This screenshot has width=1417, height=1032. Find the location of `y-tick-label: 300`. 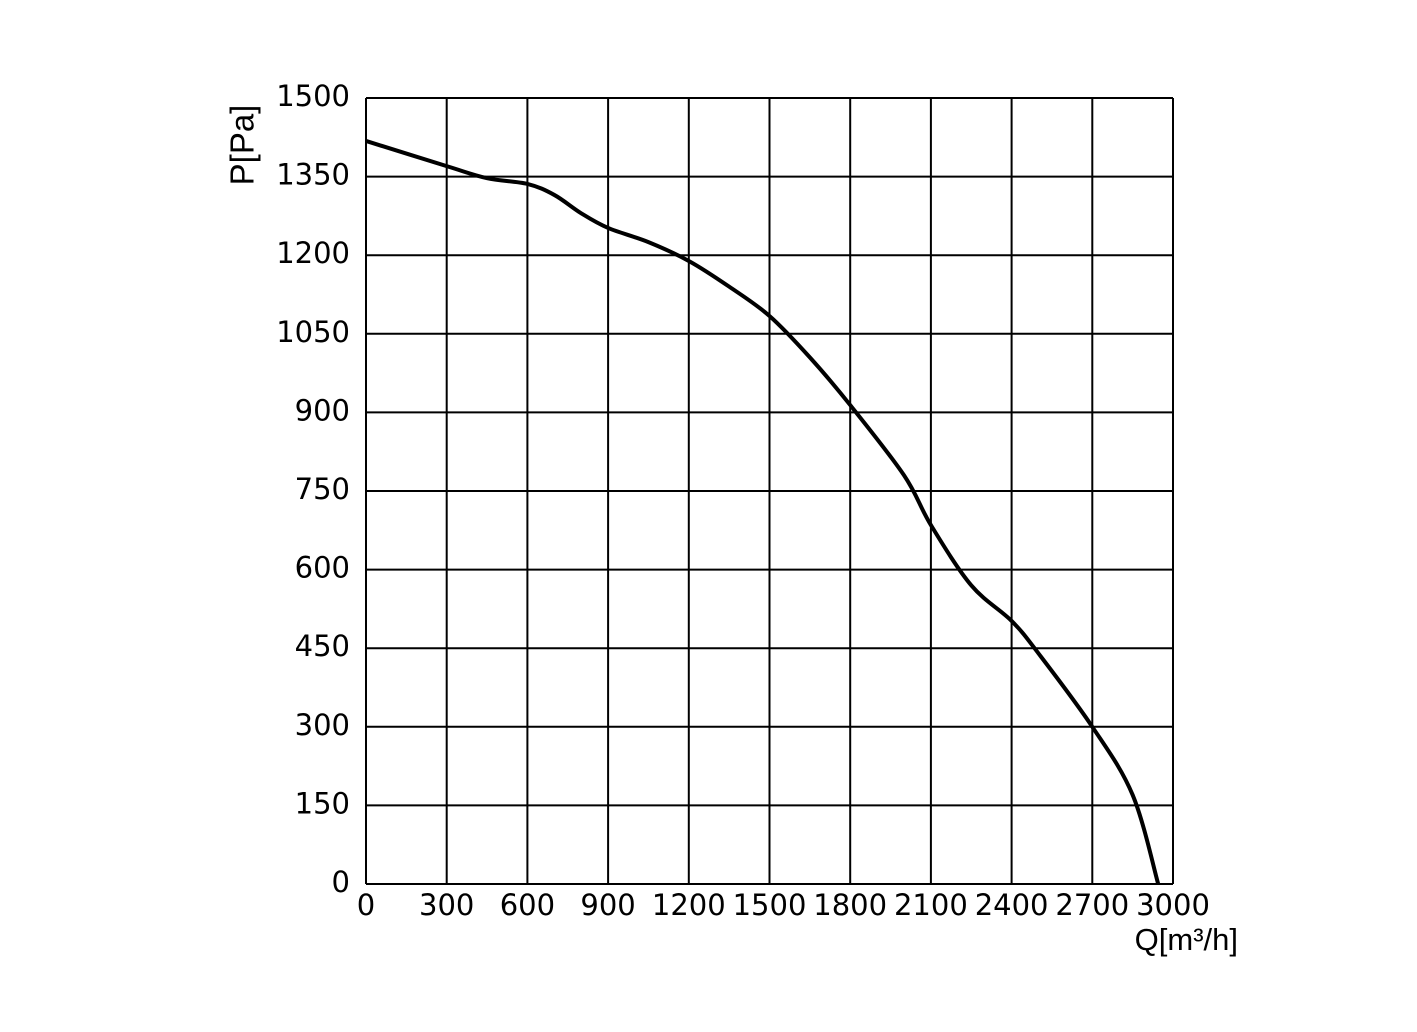

y-tick-label: 300 is located at coordinates (322, 725).